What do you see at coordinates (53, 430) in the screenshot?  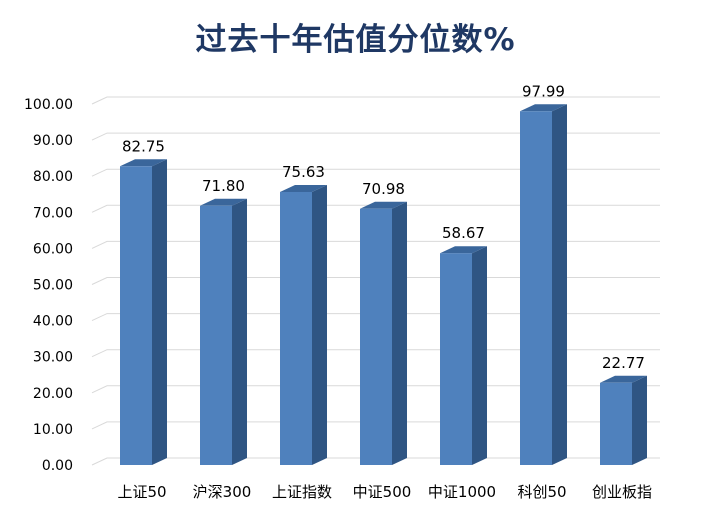 I see `y-tick-label: 10.00` at bounding box center [53, 430].